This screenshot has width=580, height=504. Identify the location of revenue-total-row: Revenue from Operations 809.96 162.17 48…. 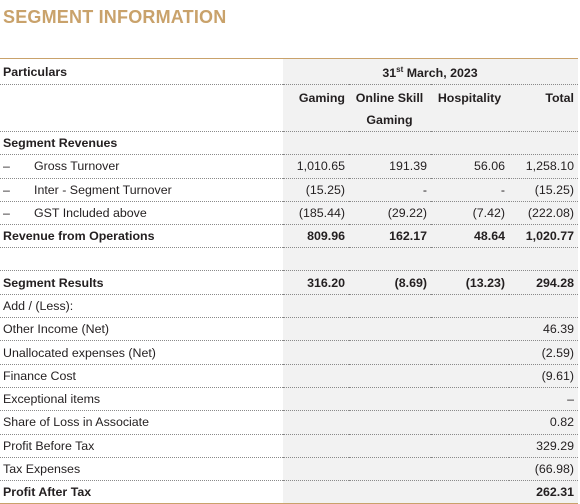
(289, 236).